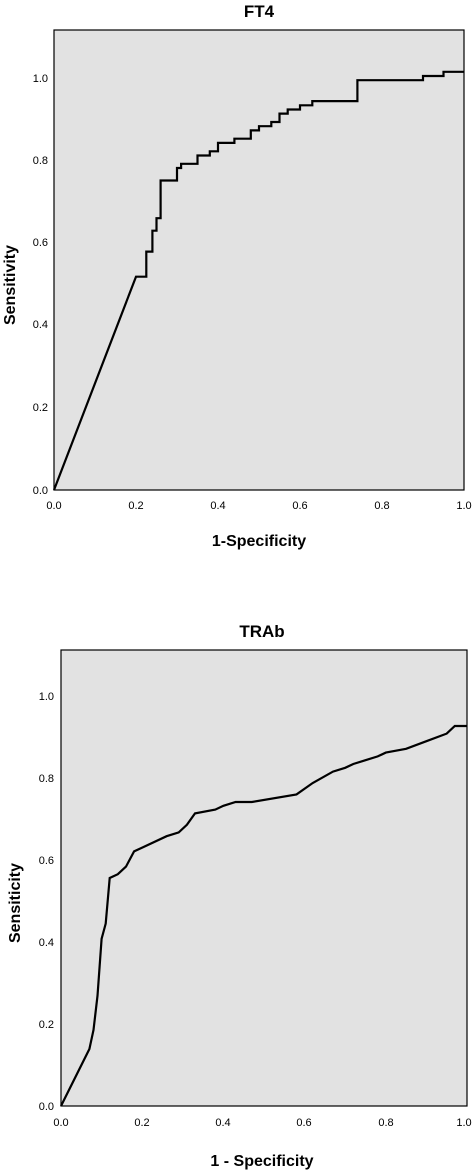 This screenshot has width=474, height=1172. Describe the element at coordinates (10, 285) in the screenshot. I see `y-axis-label: Sensitivity` at that location.